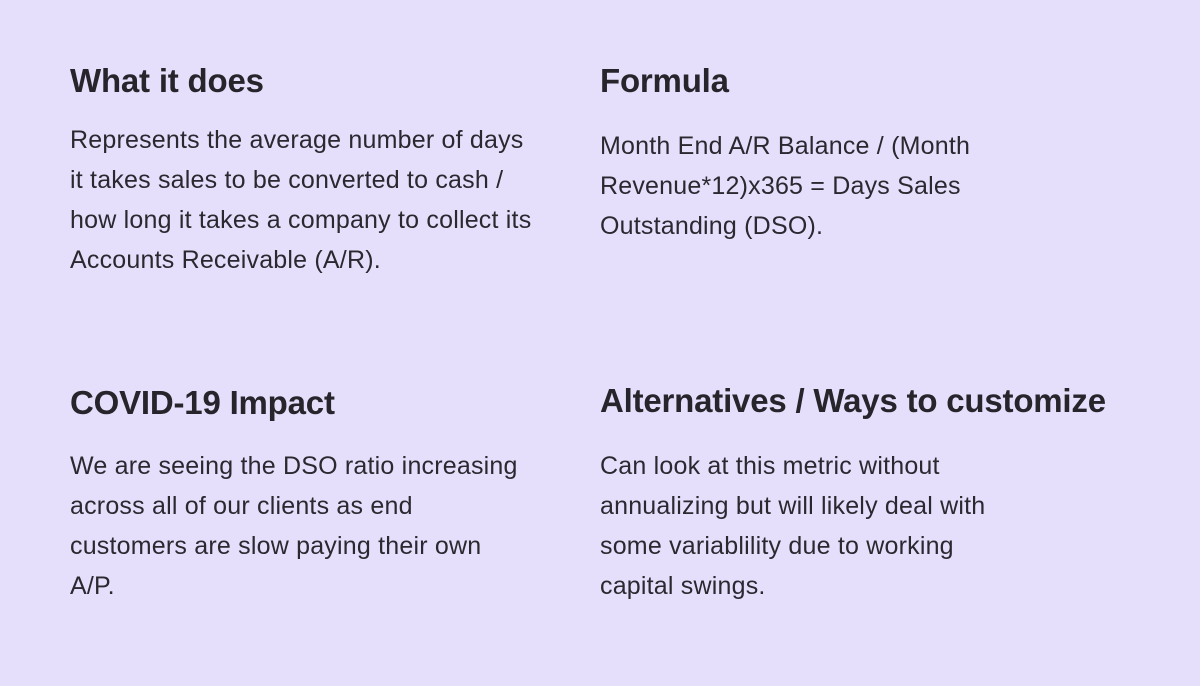  Describe the element at coordinates (167, 80) in the screenshot. I see `section-title: What it does` at that location.